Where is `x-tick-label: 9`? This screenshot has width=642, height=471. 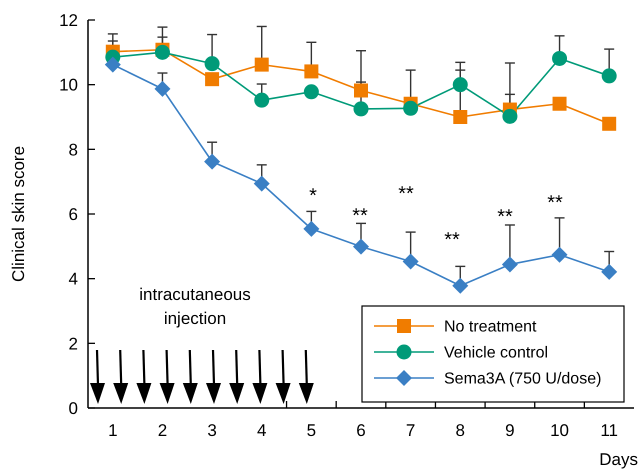
x-tick-label: 9 is located at coordinates (510, 430).